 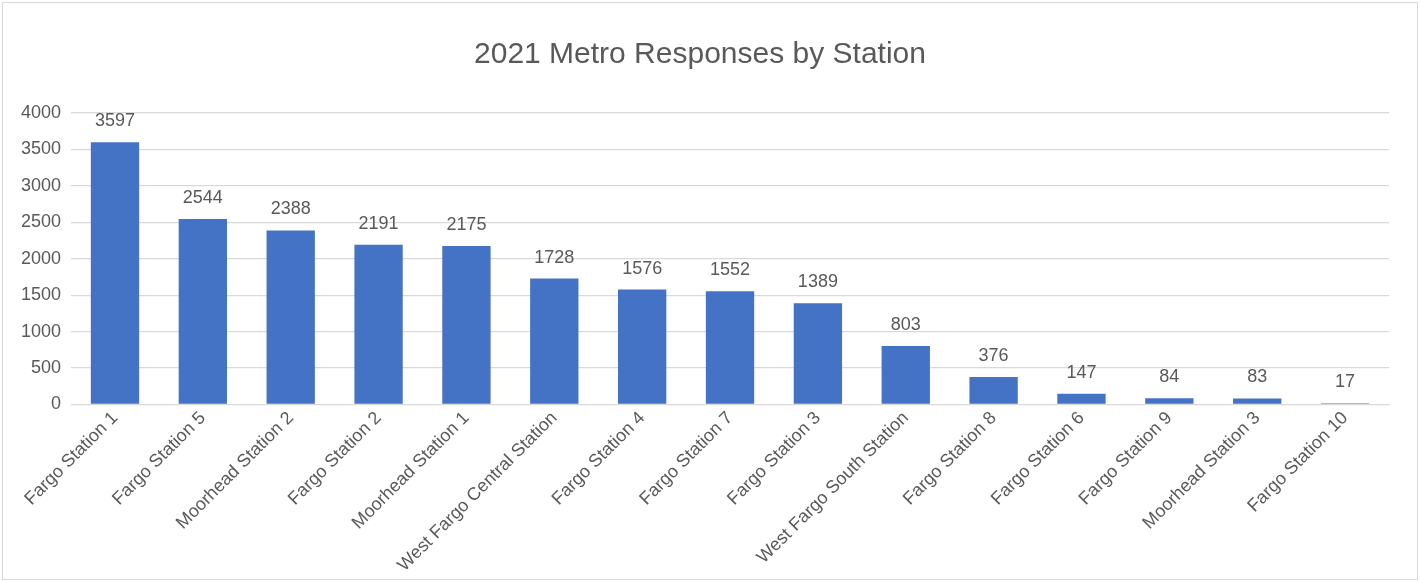 I want to click on data-label: 3597, so click(x=114, y=120).